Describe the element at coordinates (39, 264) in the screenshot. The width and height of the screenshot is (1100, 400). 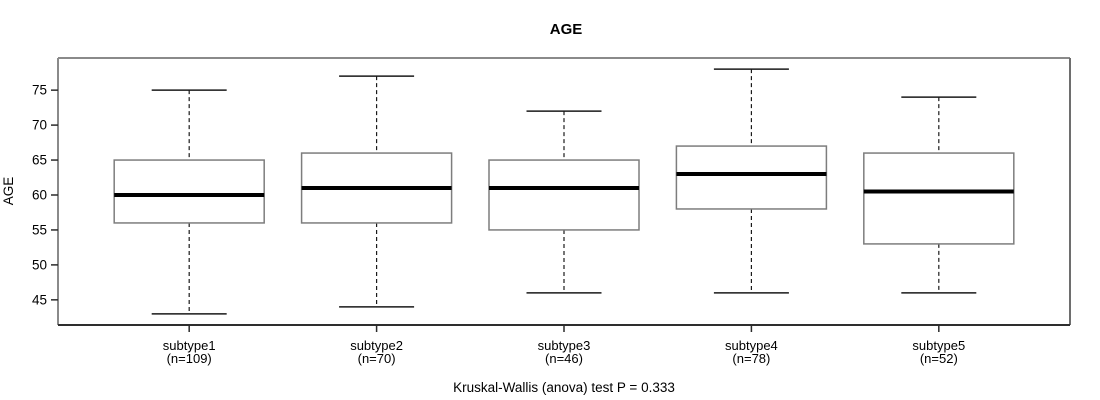
I see `y-axis-tick-label: 50` at that location.